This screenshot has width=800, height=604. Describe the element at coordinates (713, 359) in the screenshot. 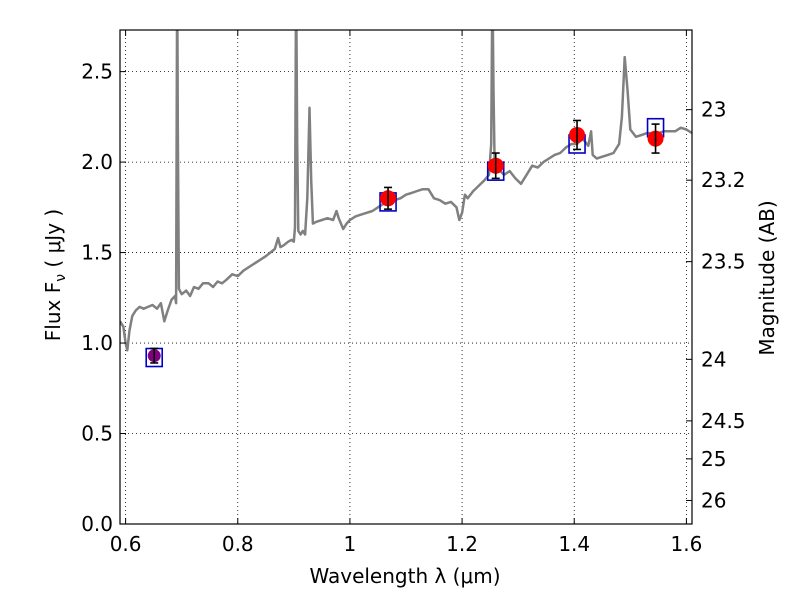

I see `magnitude-tick-label: 24` at that location.